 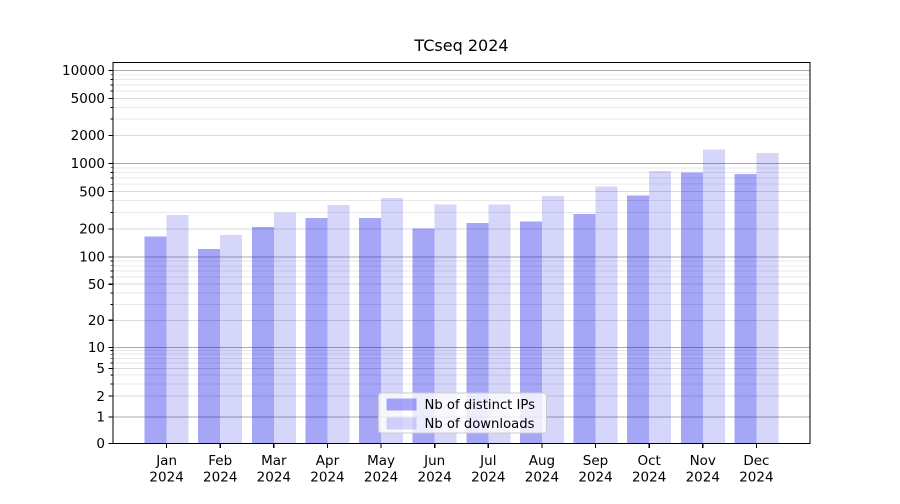 What do you see at coordinates (338, 324) in the screenshot?
I see `bar-downloads-apr` at bounding box center [338, 324].